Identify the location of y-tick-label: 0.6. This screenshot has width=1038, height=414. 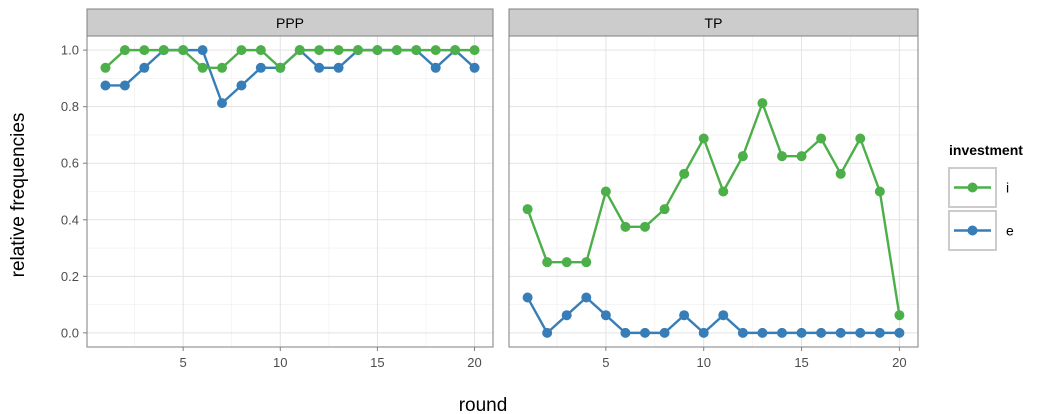
(70, 163).